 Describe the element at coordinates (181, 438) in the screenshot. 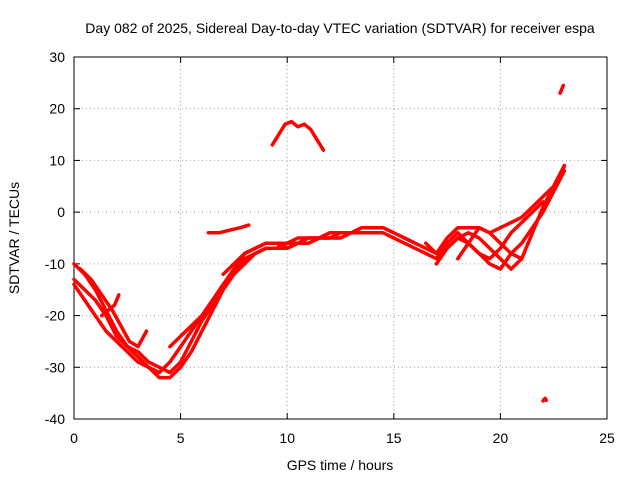

I see `x-tick-label: 5` at that location.